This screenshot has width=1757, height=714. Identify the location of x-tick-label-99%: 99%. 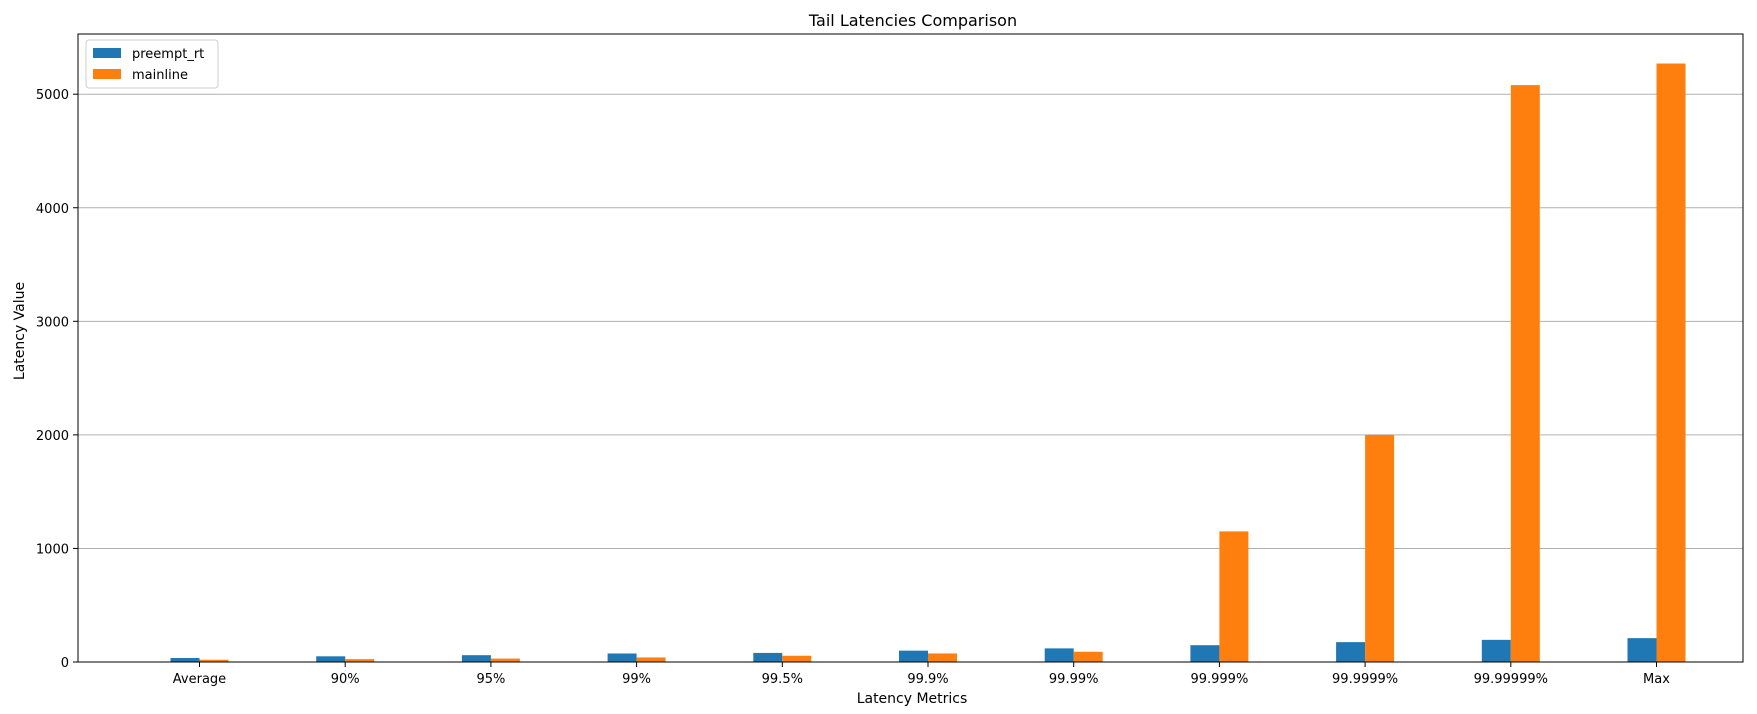
(636, 679).